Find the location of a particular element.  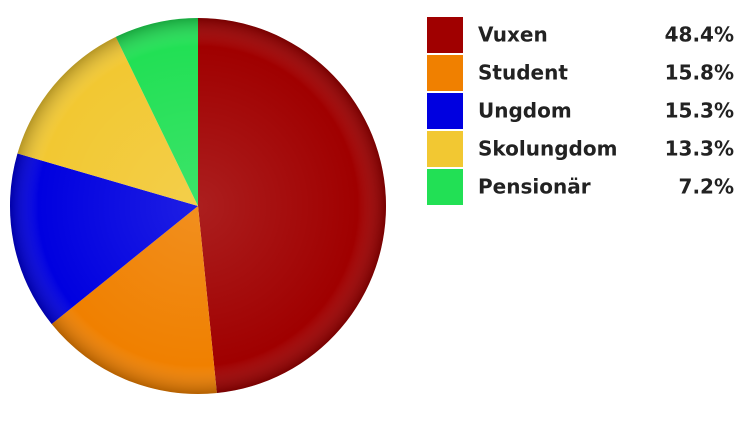

legend-label: Ungdom is located at coordinates (525, 111).